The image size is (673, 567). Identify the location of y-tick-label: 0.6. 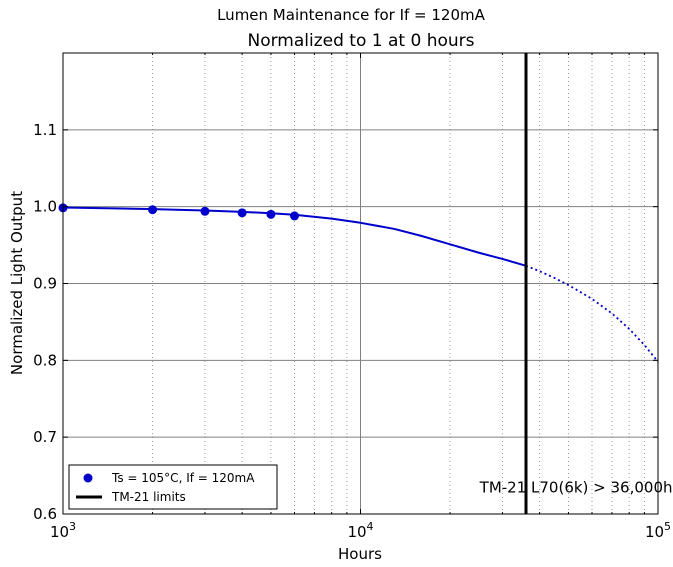
(45, 514).